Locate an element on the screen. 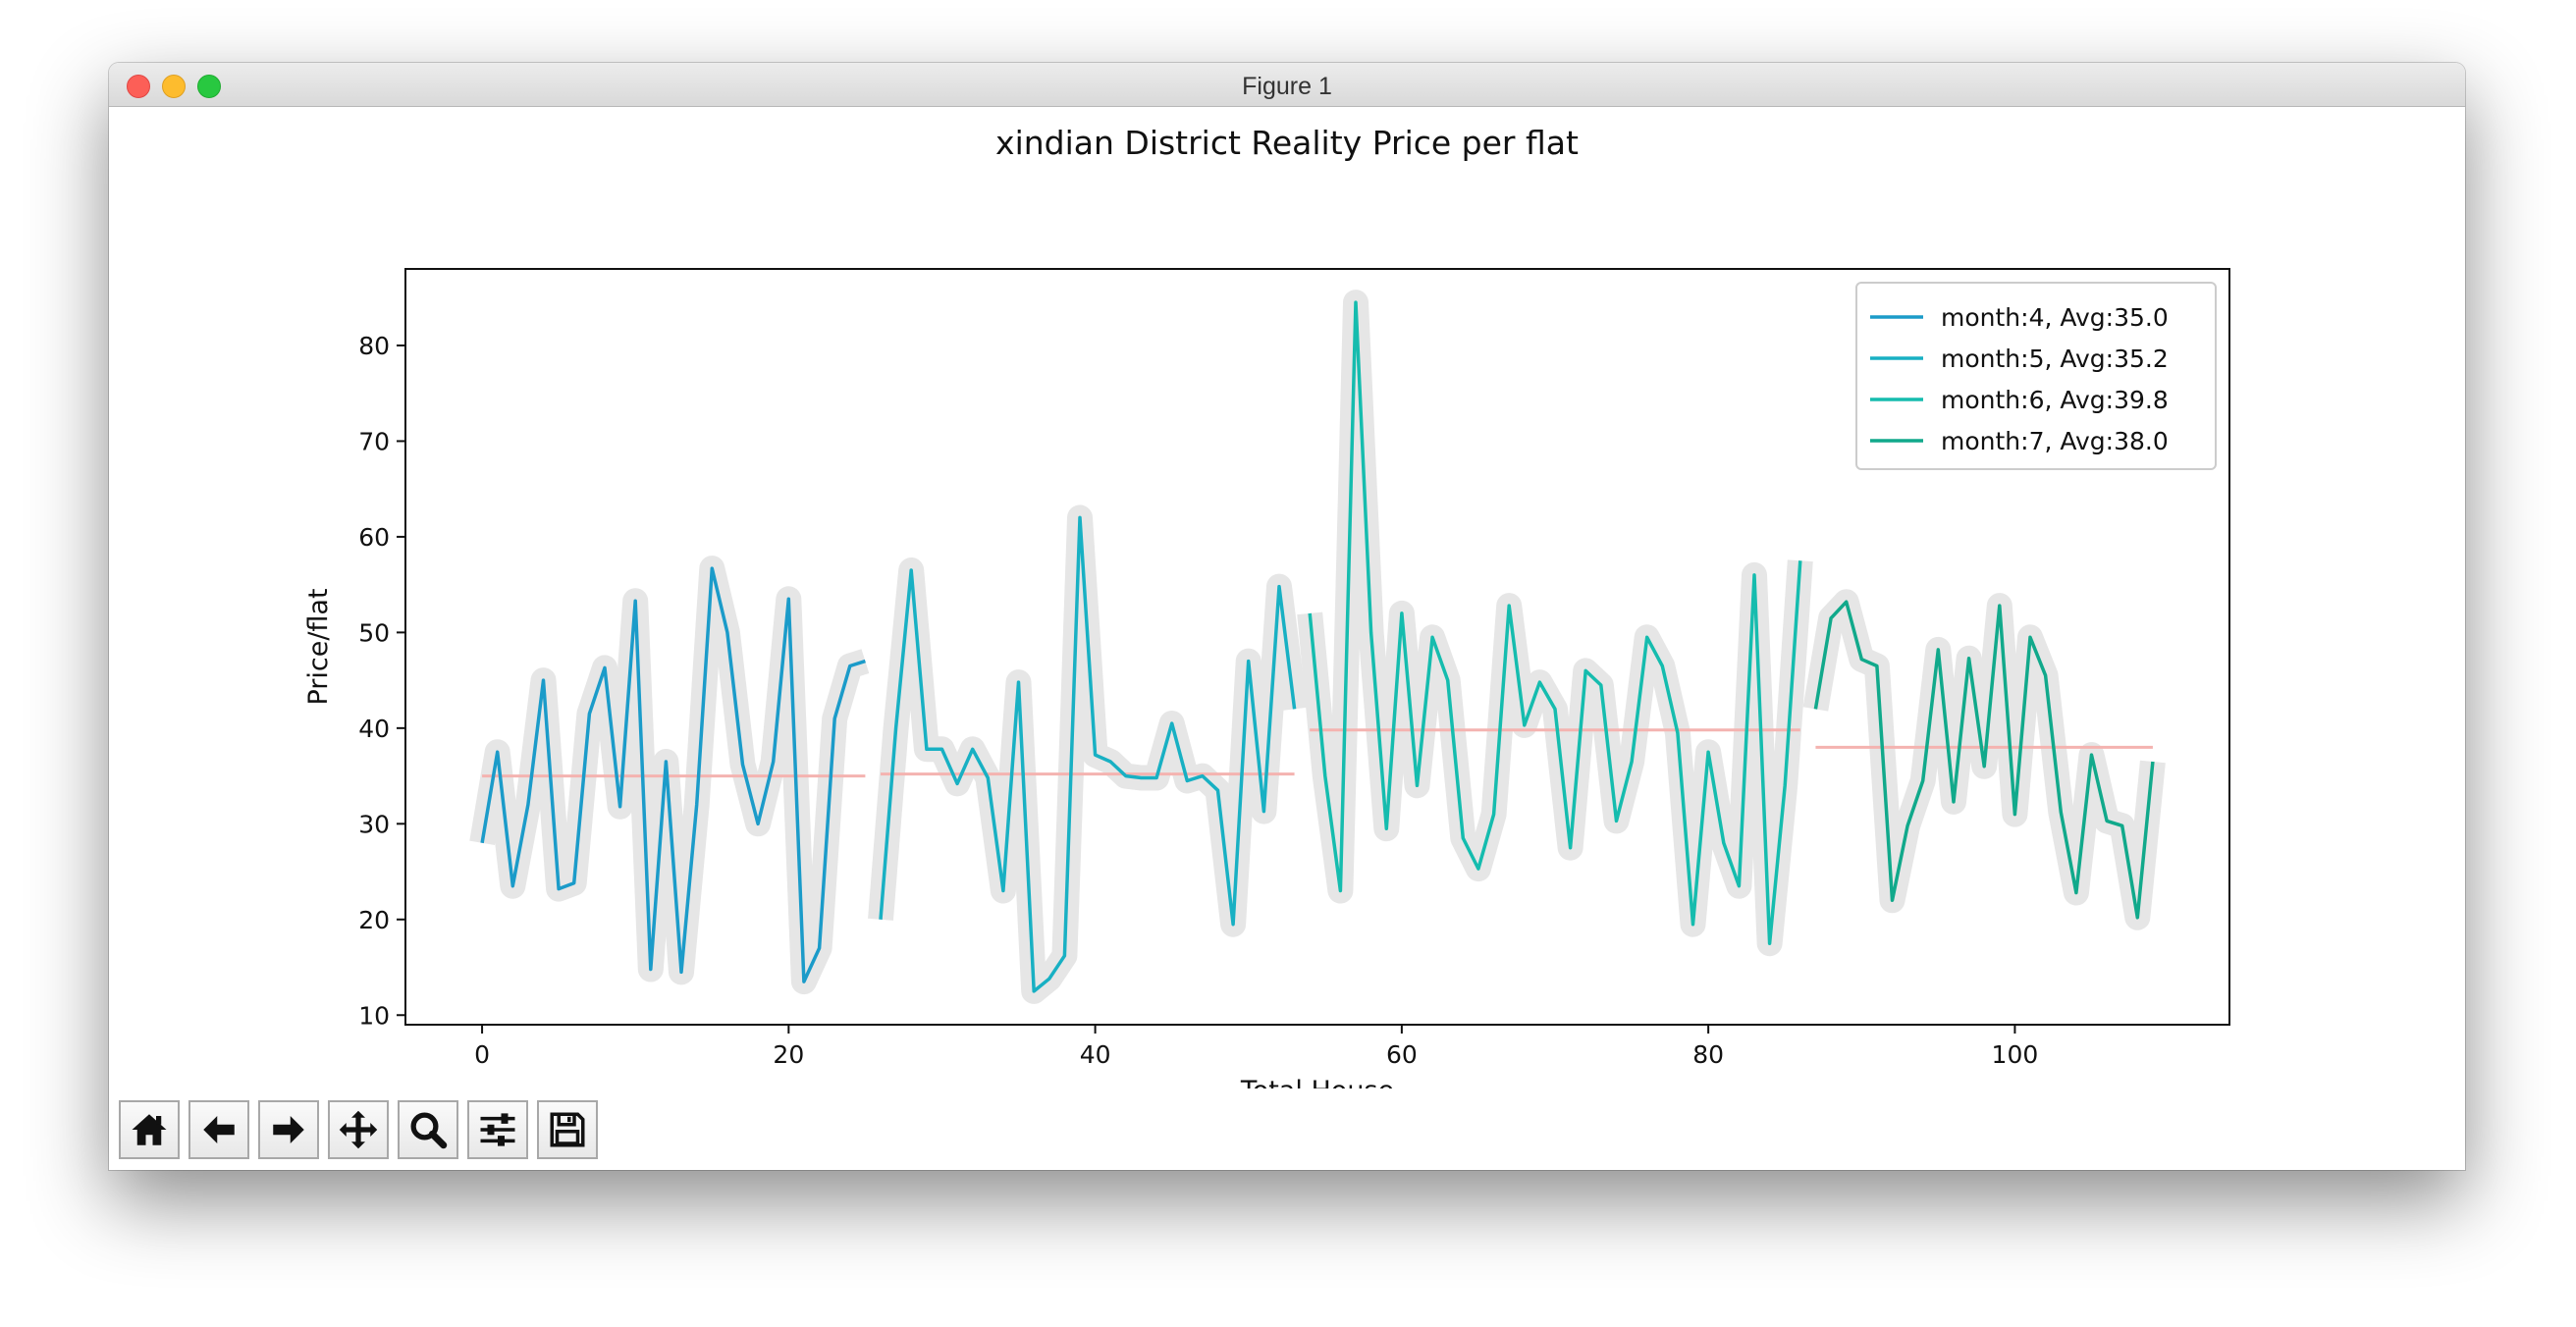 Image resolution: width=2576 pixels, height=1327 pixels. floppy-disk-icon is located at coordinates (567, 1129).